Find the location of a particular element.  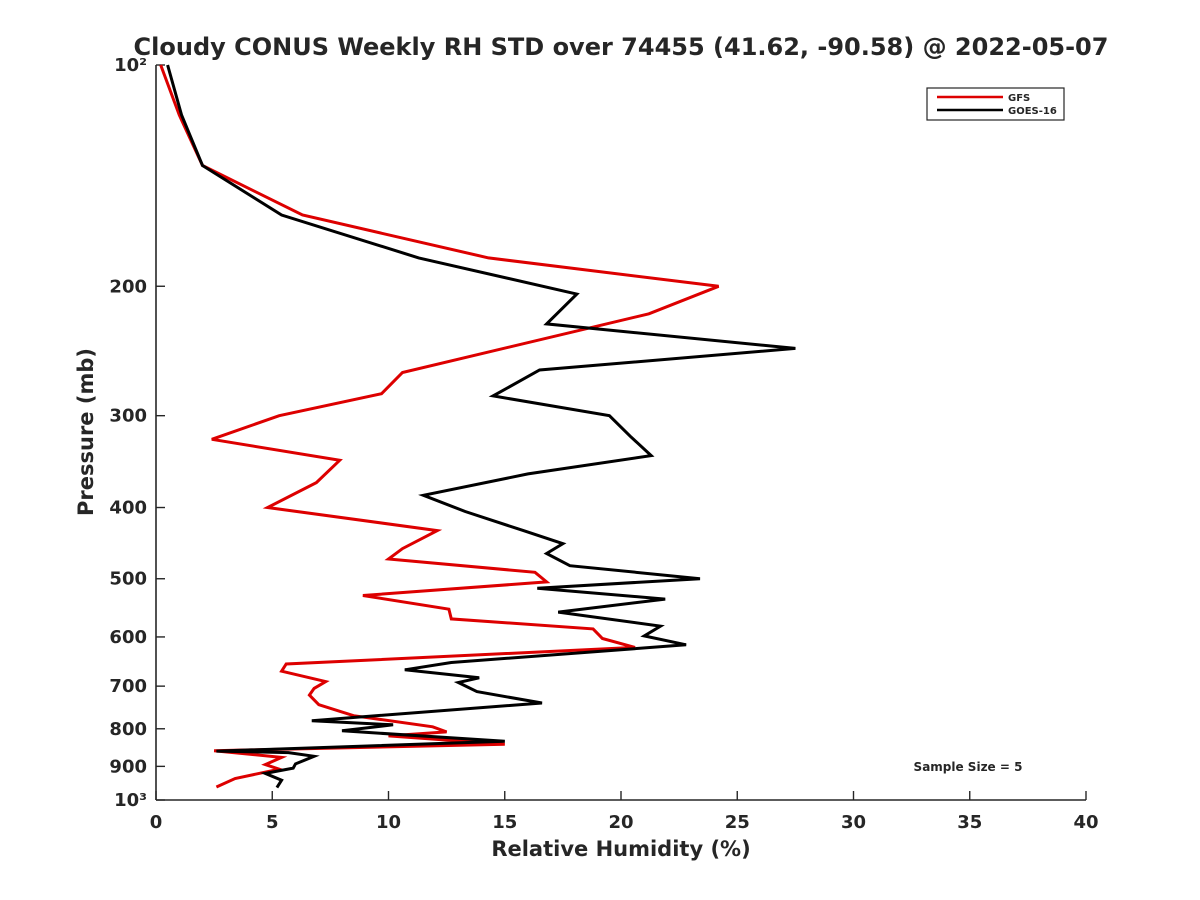

x-tick-label: 10 is located at coordinates (388, 822).